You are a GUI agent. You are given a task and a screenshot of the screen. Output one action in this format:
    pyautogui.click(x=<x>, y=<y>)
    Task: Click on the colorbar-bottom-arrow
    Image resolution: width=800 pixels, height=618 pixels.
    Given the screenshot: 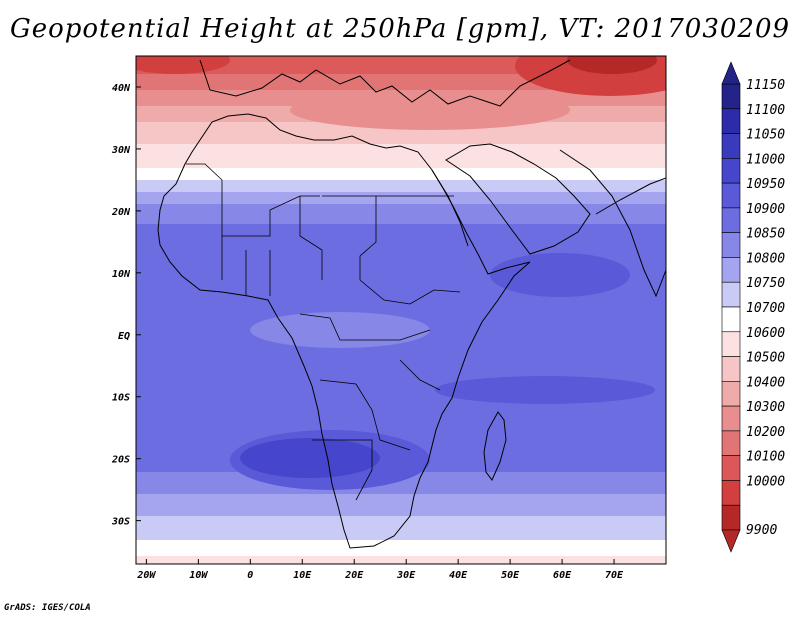 What is the action you would take?
    pyautogui.click(x=731, y=541)
    